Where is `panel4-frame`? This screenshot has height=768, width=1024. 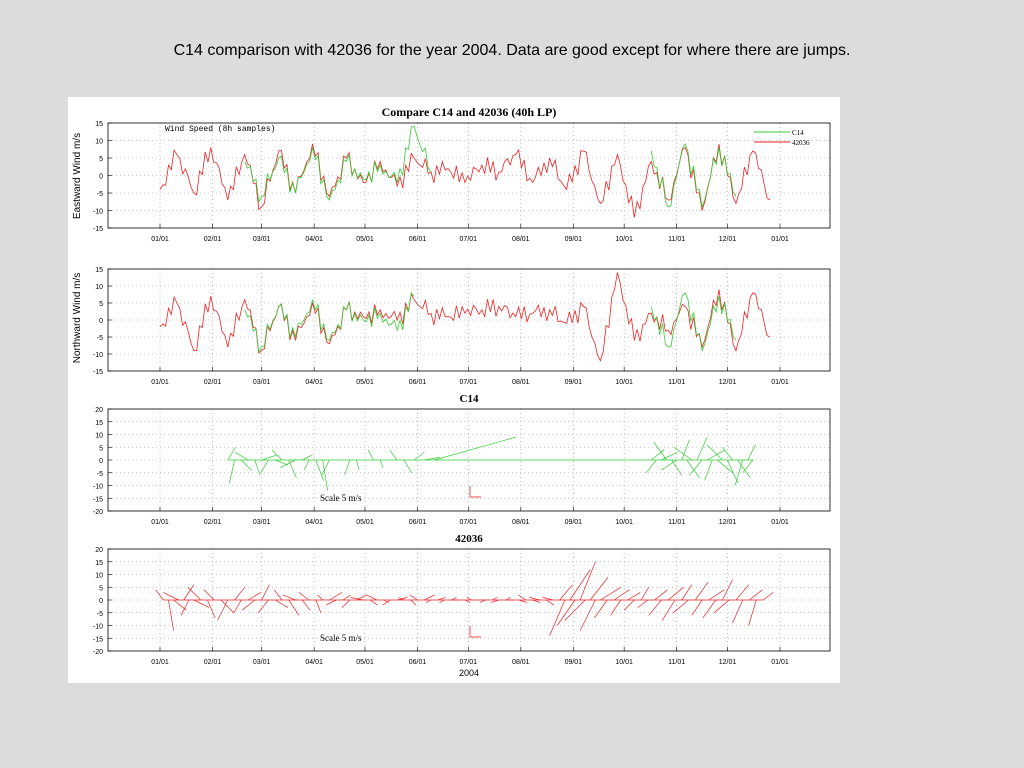
panel4-frame is located at coordinates (469, 600).